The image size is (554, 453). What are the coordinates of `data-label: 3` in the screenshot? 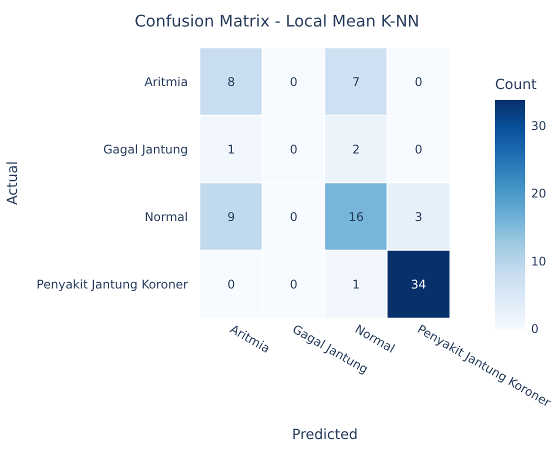 It's located at (418, 217).